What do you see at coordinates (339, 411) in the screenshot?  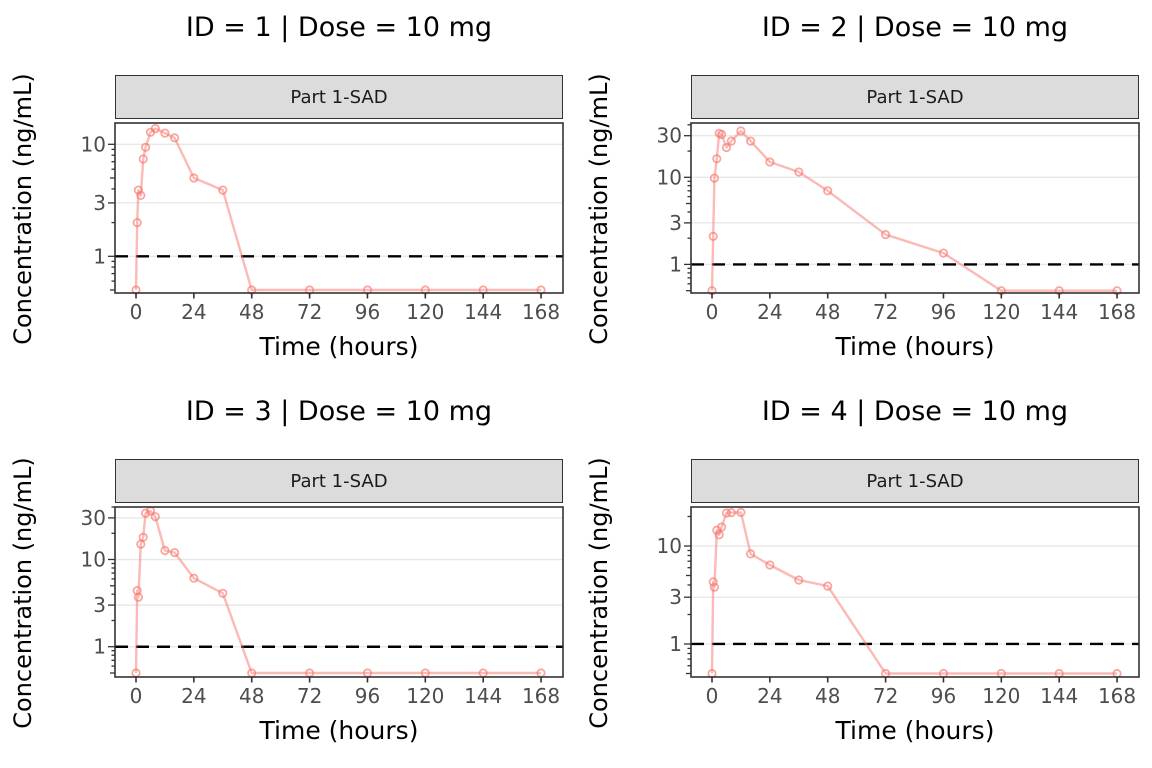 I see `plot-title: ID = 3 | Dose = 10 mg` at bounding box center [339, 411].